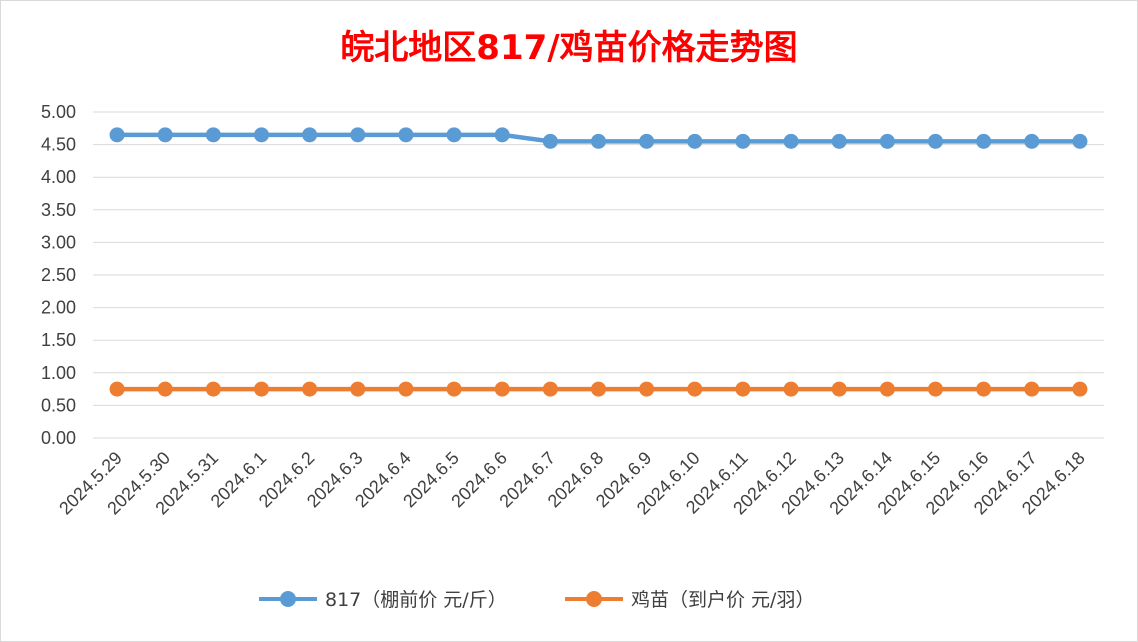 The image size is (1138, 642). What do you see at coordinates (58, 145) in the screenshot?
I see `y-tick-label: 4.50` at bounding box center [58, 145].